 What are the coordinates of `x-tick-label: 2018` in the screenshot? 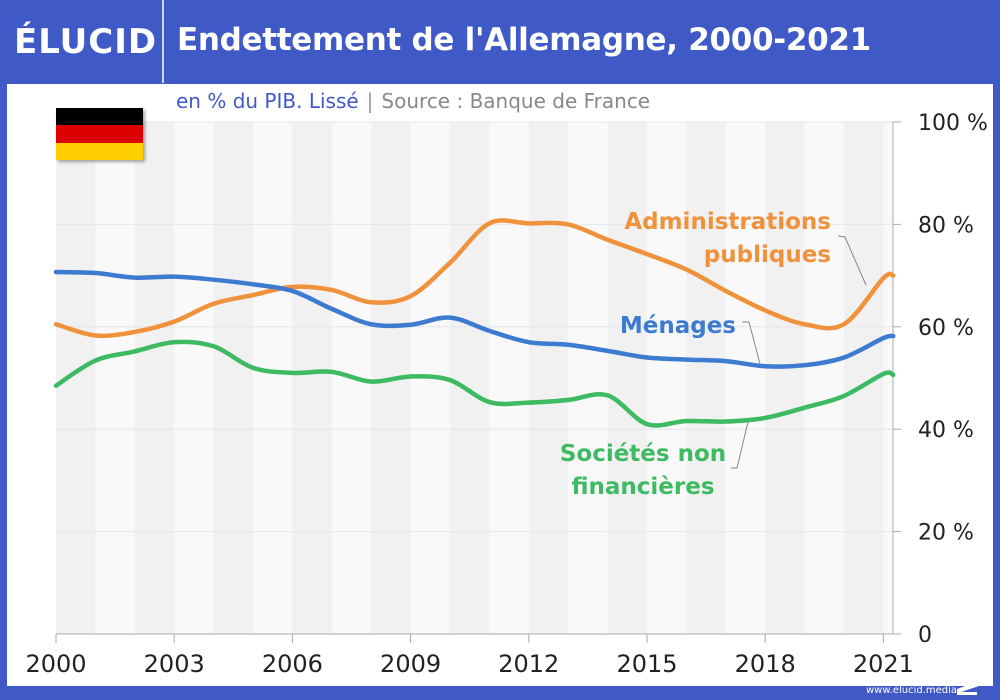 It's located at (765, 664).